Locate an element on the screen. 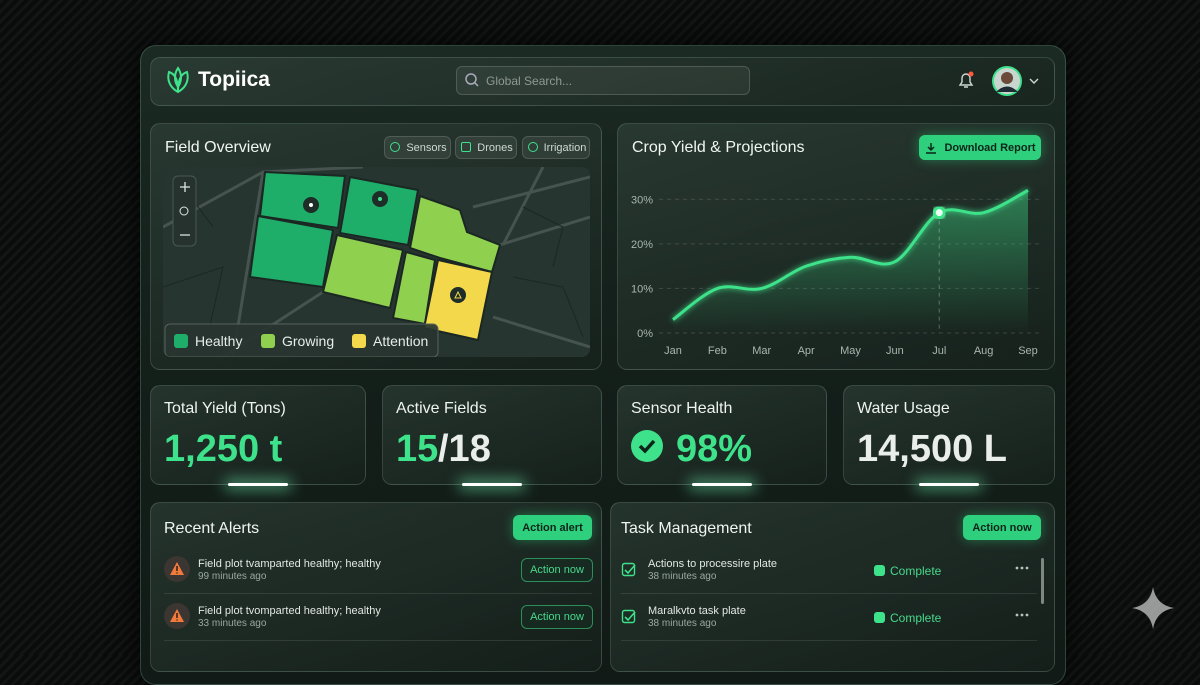  y-tick-label: 0% is located at coordinates (645, 334).